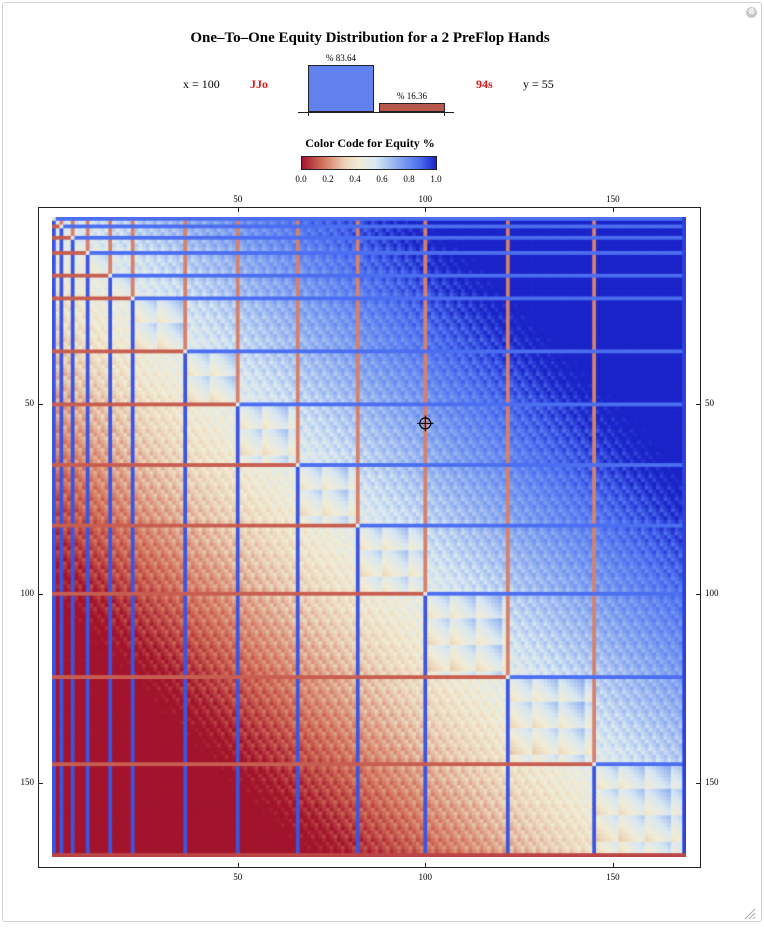 The width and height of the screenshot is (764, 930). What do you see at coordinates (355, 179) in the screenshot?
I see `legend-tick: 0.4` at bounding box center [355, 179].